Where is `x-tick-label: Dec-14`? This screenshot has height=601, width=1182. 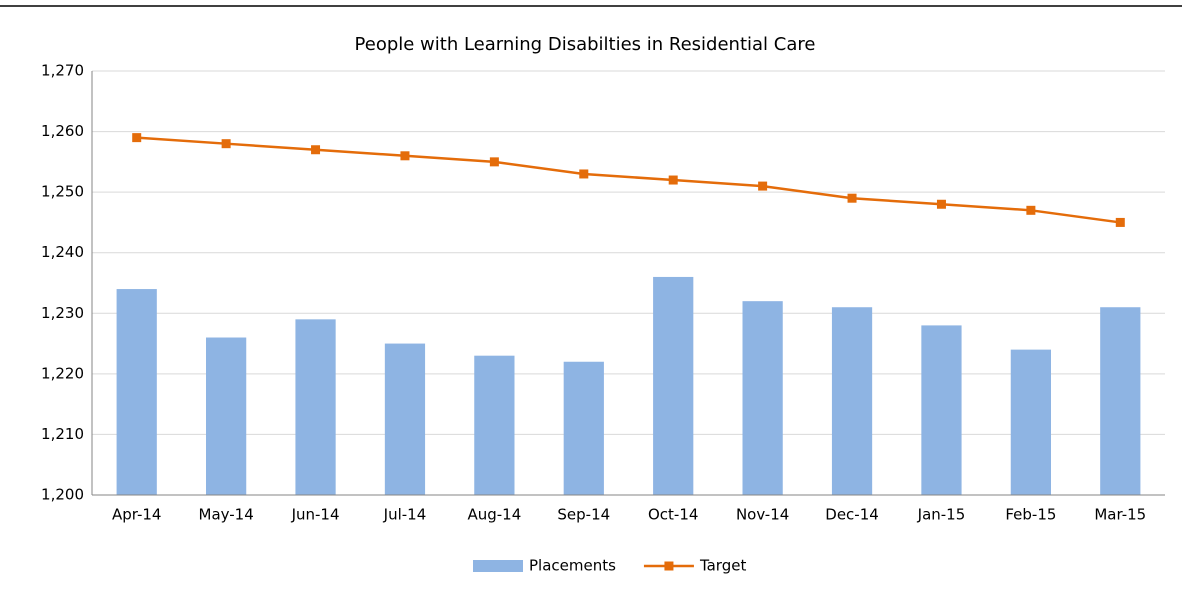 x-tick-label: Dec-14 is located at coordinates (852, 515).